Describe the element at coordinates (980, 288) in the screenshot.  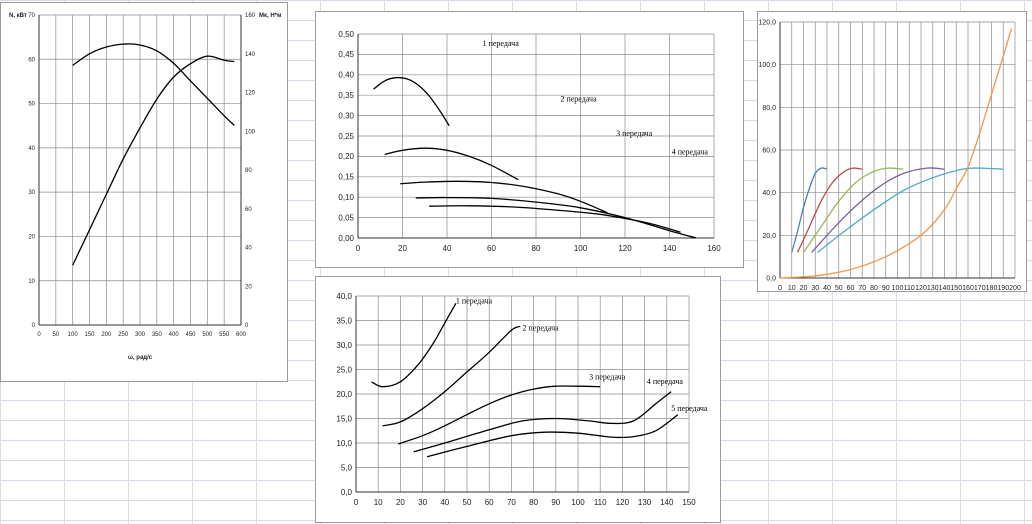
I see `x-tick-label: 170` at that location.